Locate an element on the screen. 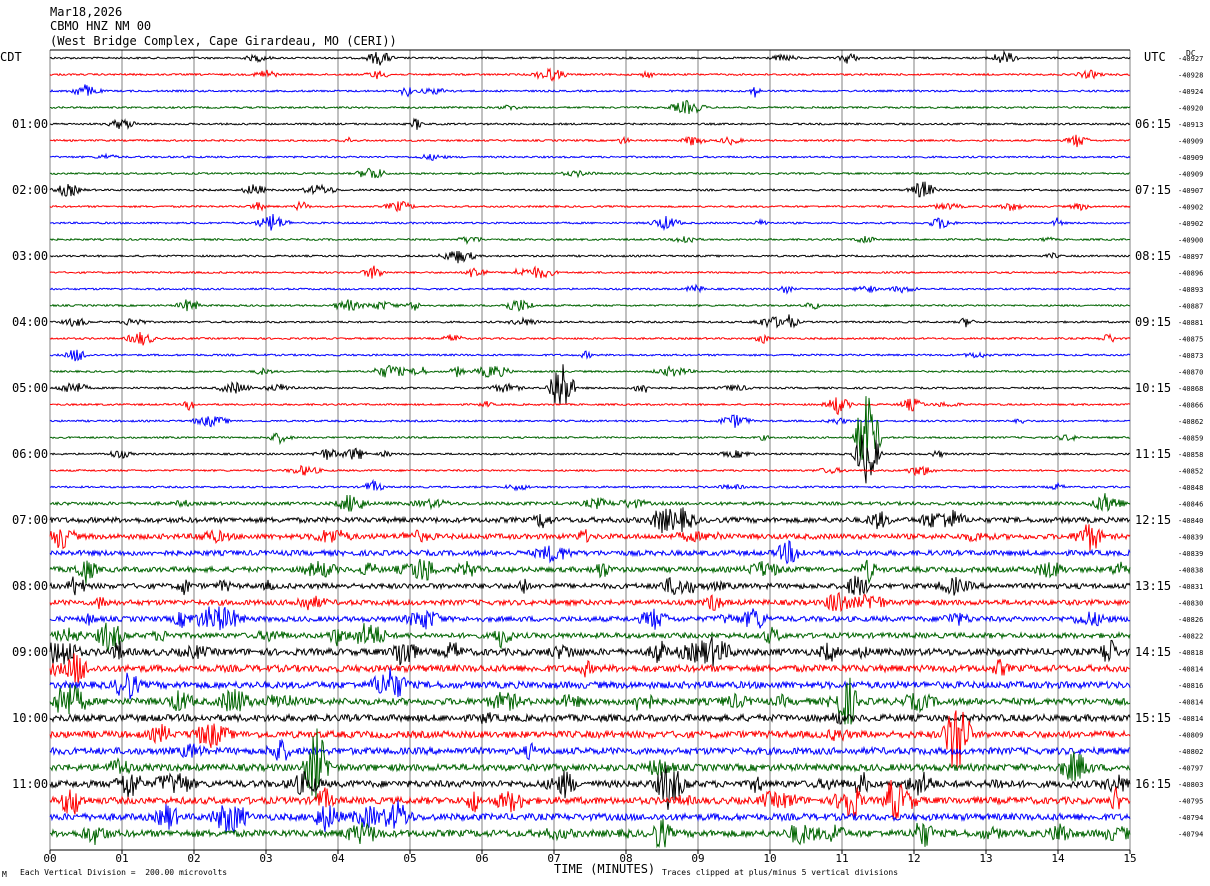  x-tick-label: 11 is located at coordinates (841, 858).